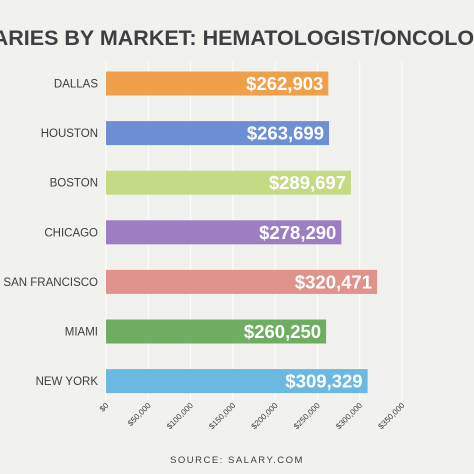  I want to click on data-label: $262,903, so click(284, 83).